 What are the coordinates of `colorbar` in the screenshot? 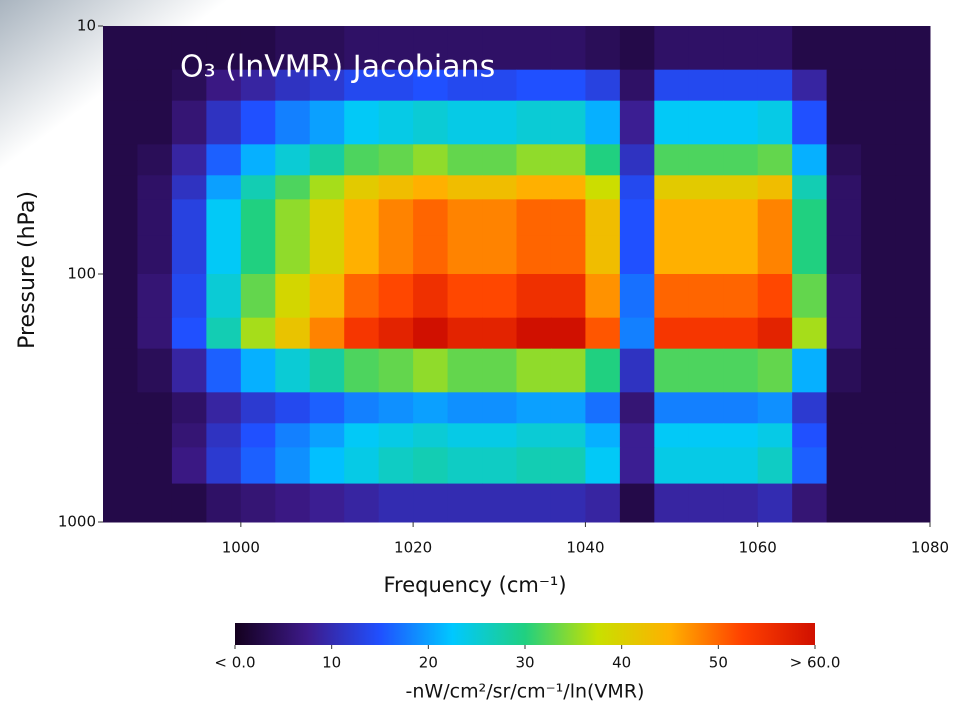 It's located at (525, 634).